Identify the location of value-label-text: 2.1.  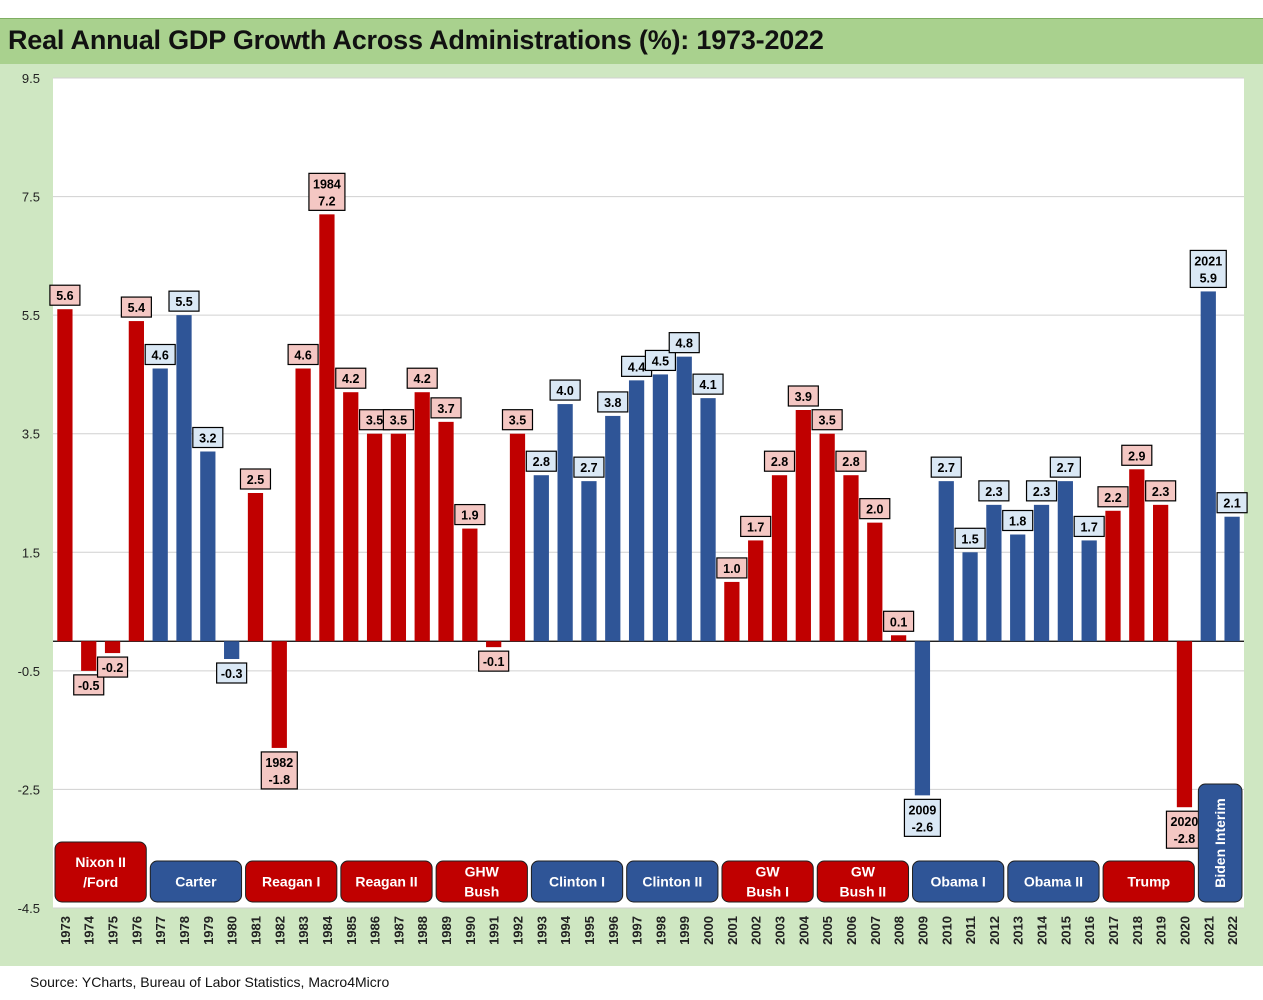
(1231, 504).